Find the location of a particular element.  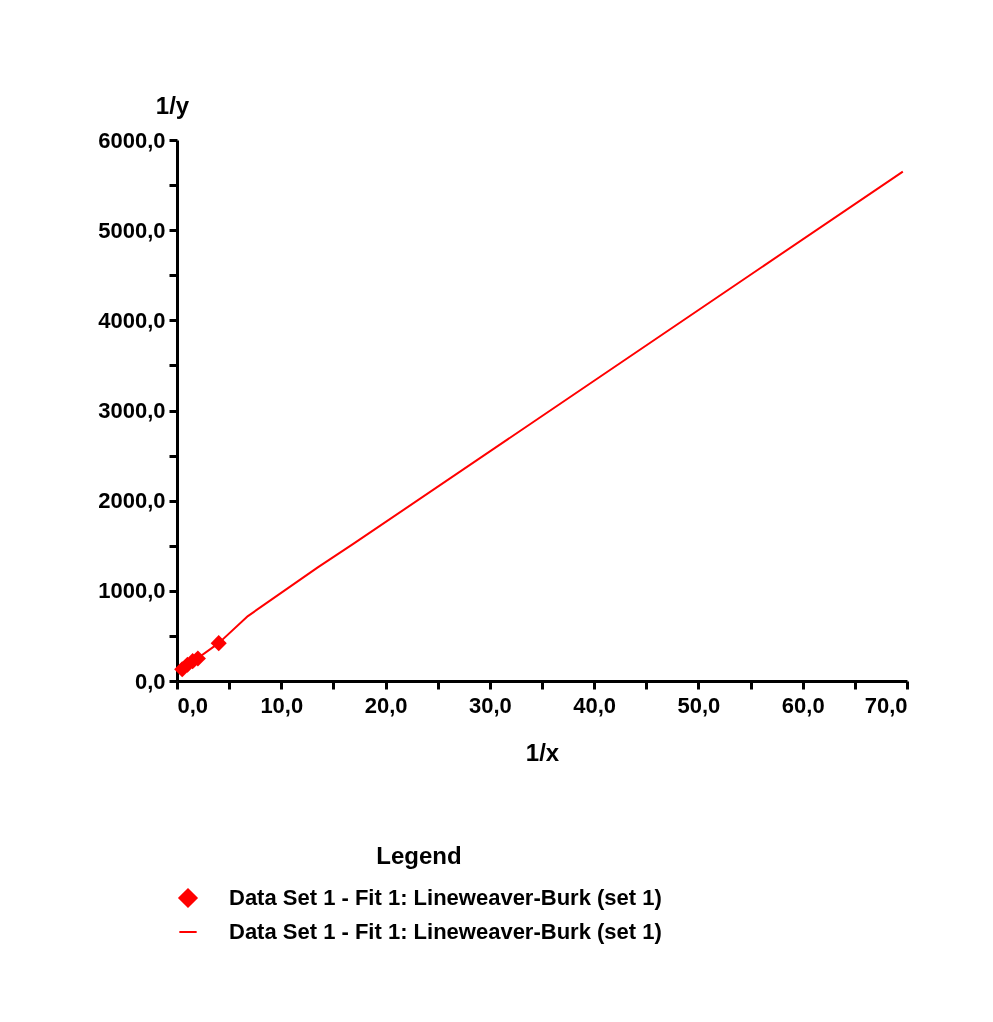

x-tick-label: 60,0 is located at coordinates (803, 705).